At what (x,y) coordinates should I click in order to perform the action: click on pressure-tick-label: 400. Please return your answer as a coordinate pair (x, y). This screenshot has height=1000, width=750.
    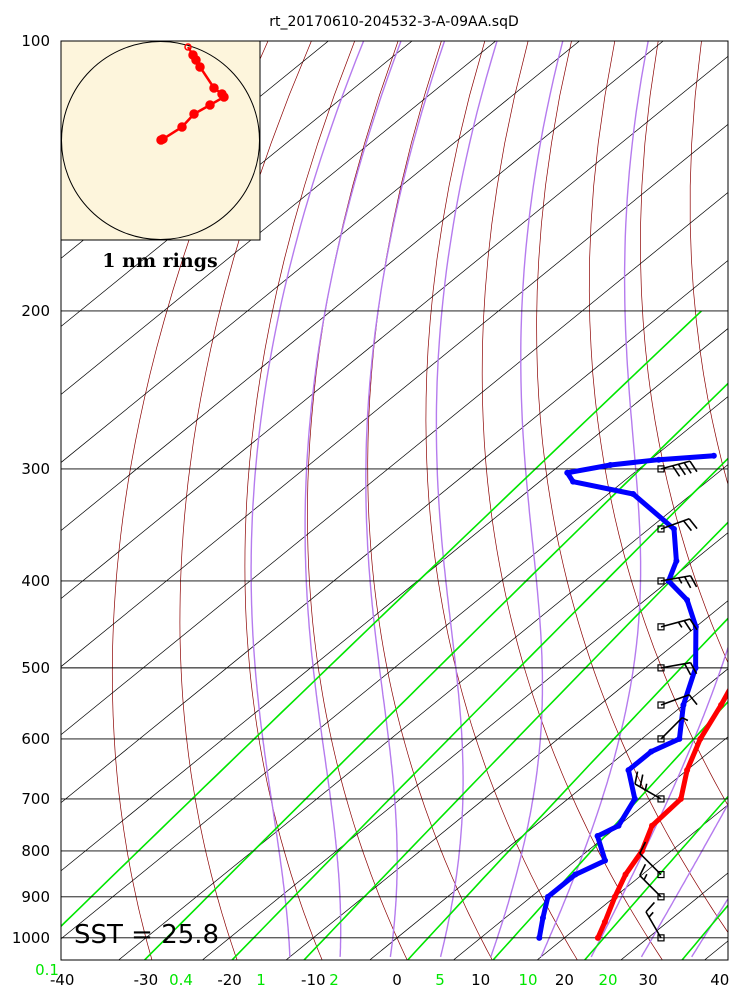
    Looking at the image, I should click on (35, 581).